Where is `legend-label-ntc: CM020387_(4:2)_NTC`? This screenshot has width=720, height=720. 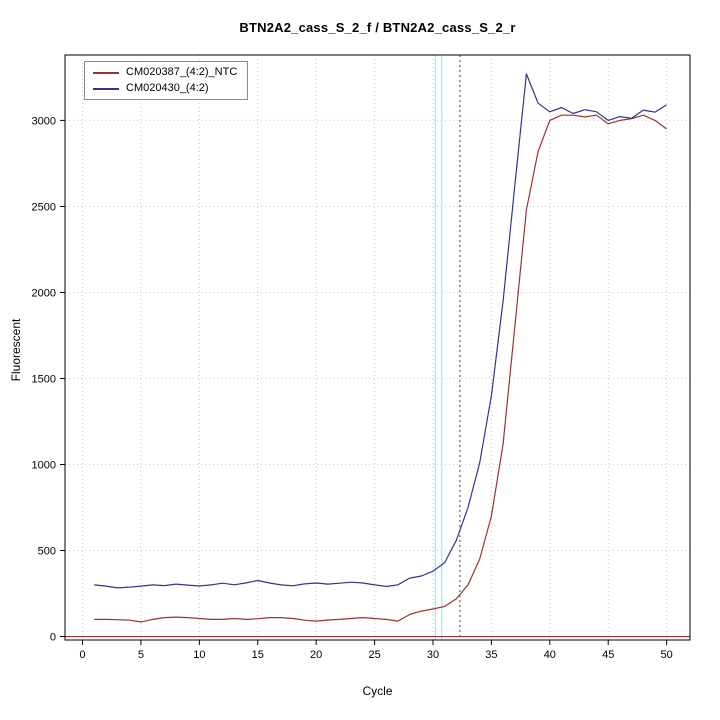 legend-label-ntc: CM020387_(4:2)_NTC is located at coordinates (182, 72).